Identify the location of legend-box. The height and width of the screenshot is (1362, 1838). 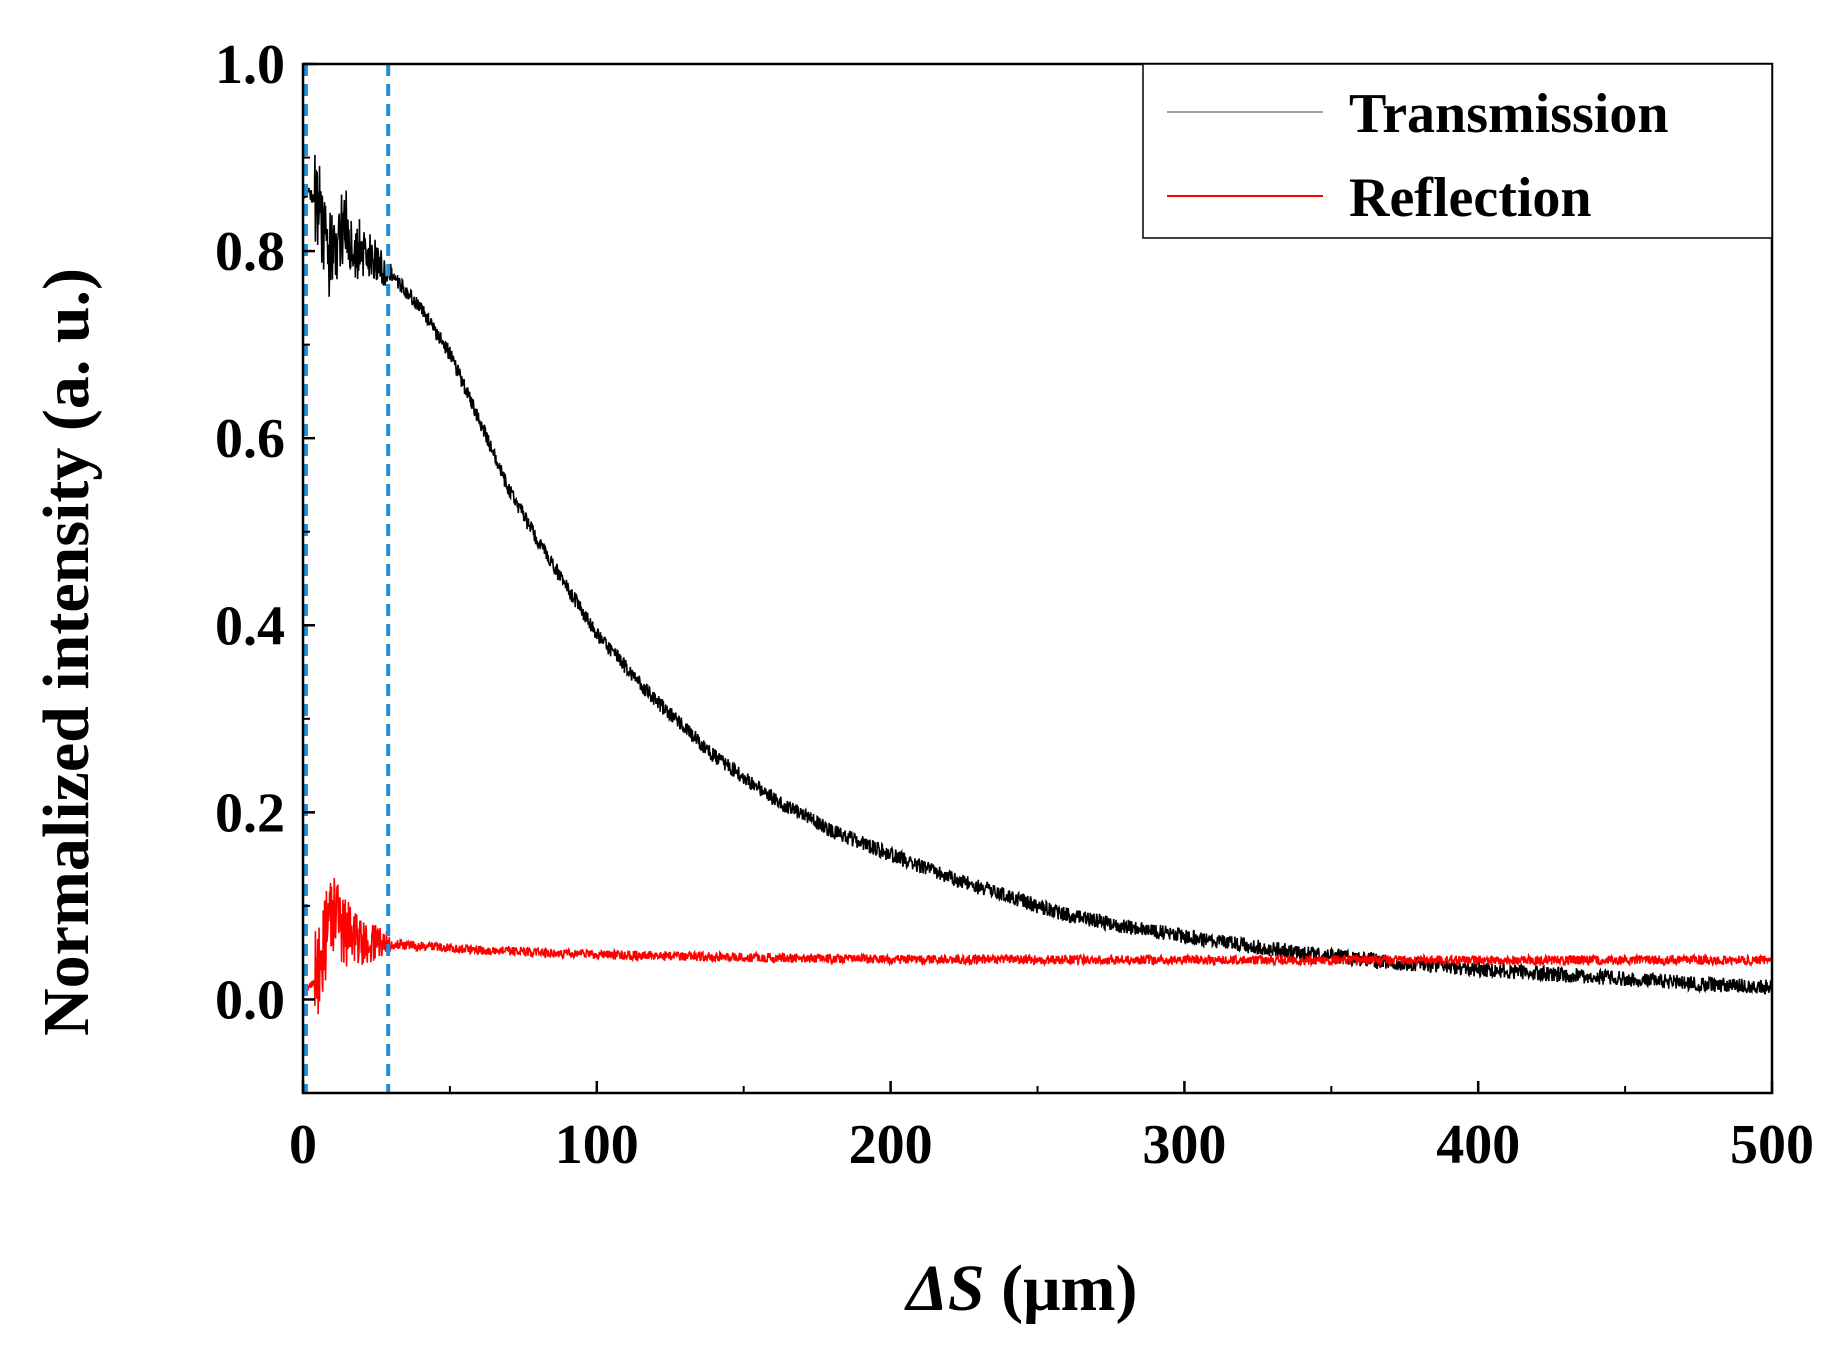
(1457, 151).